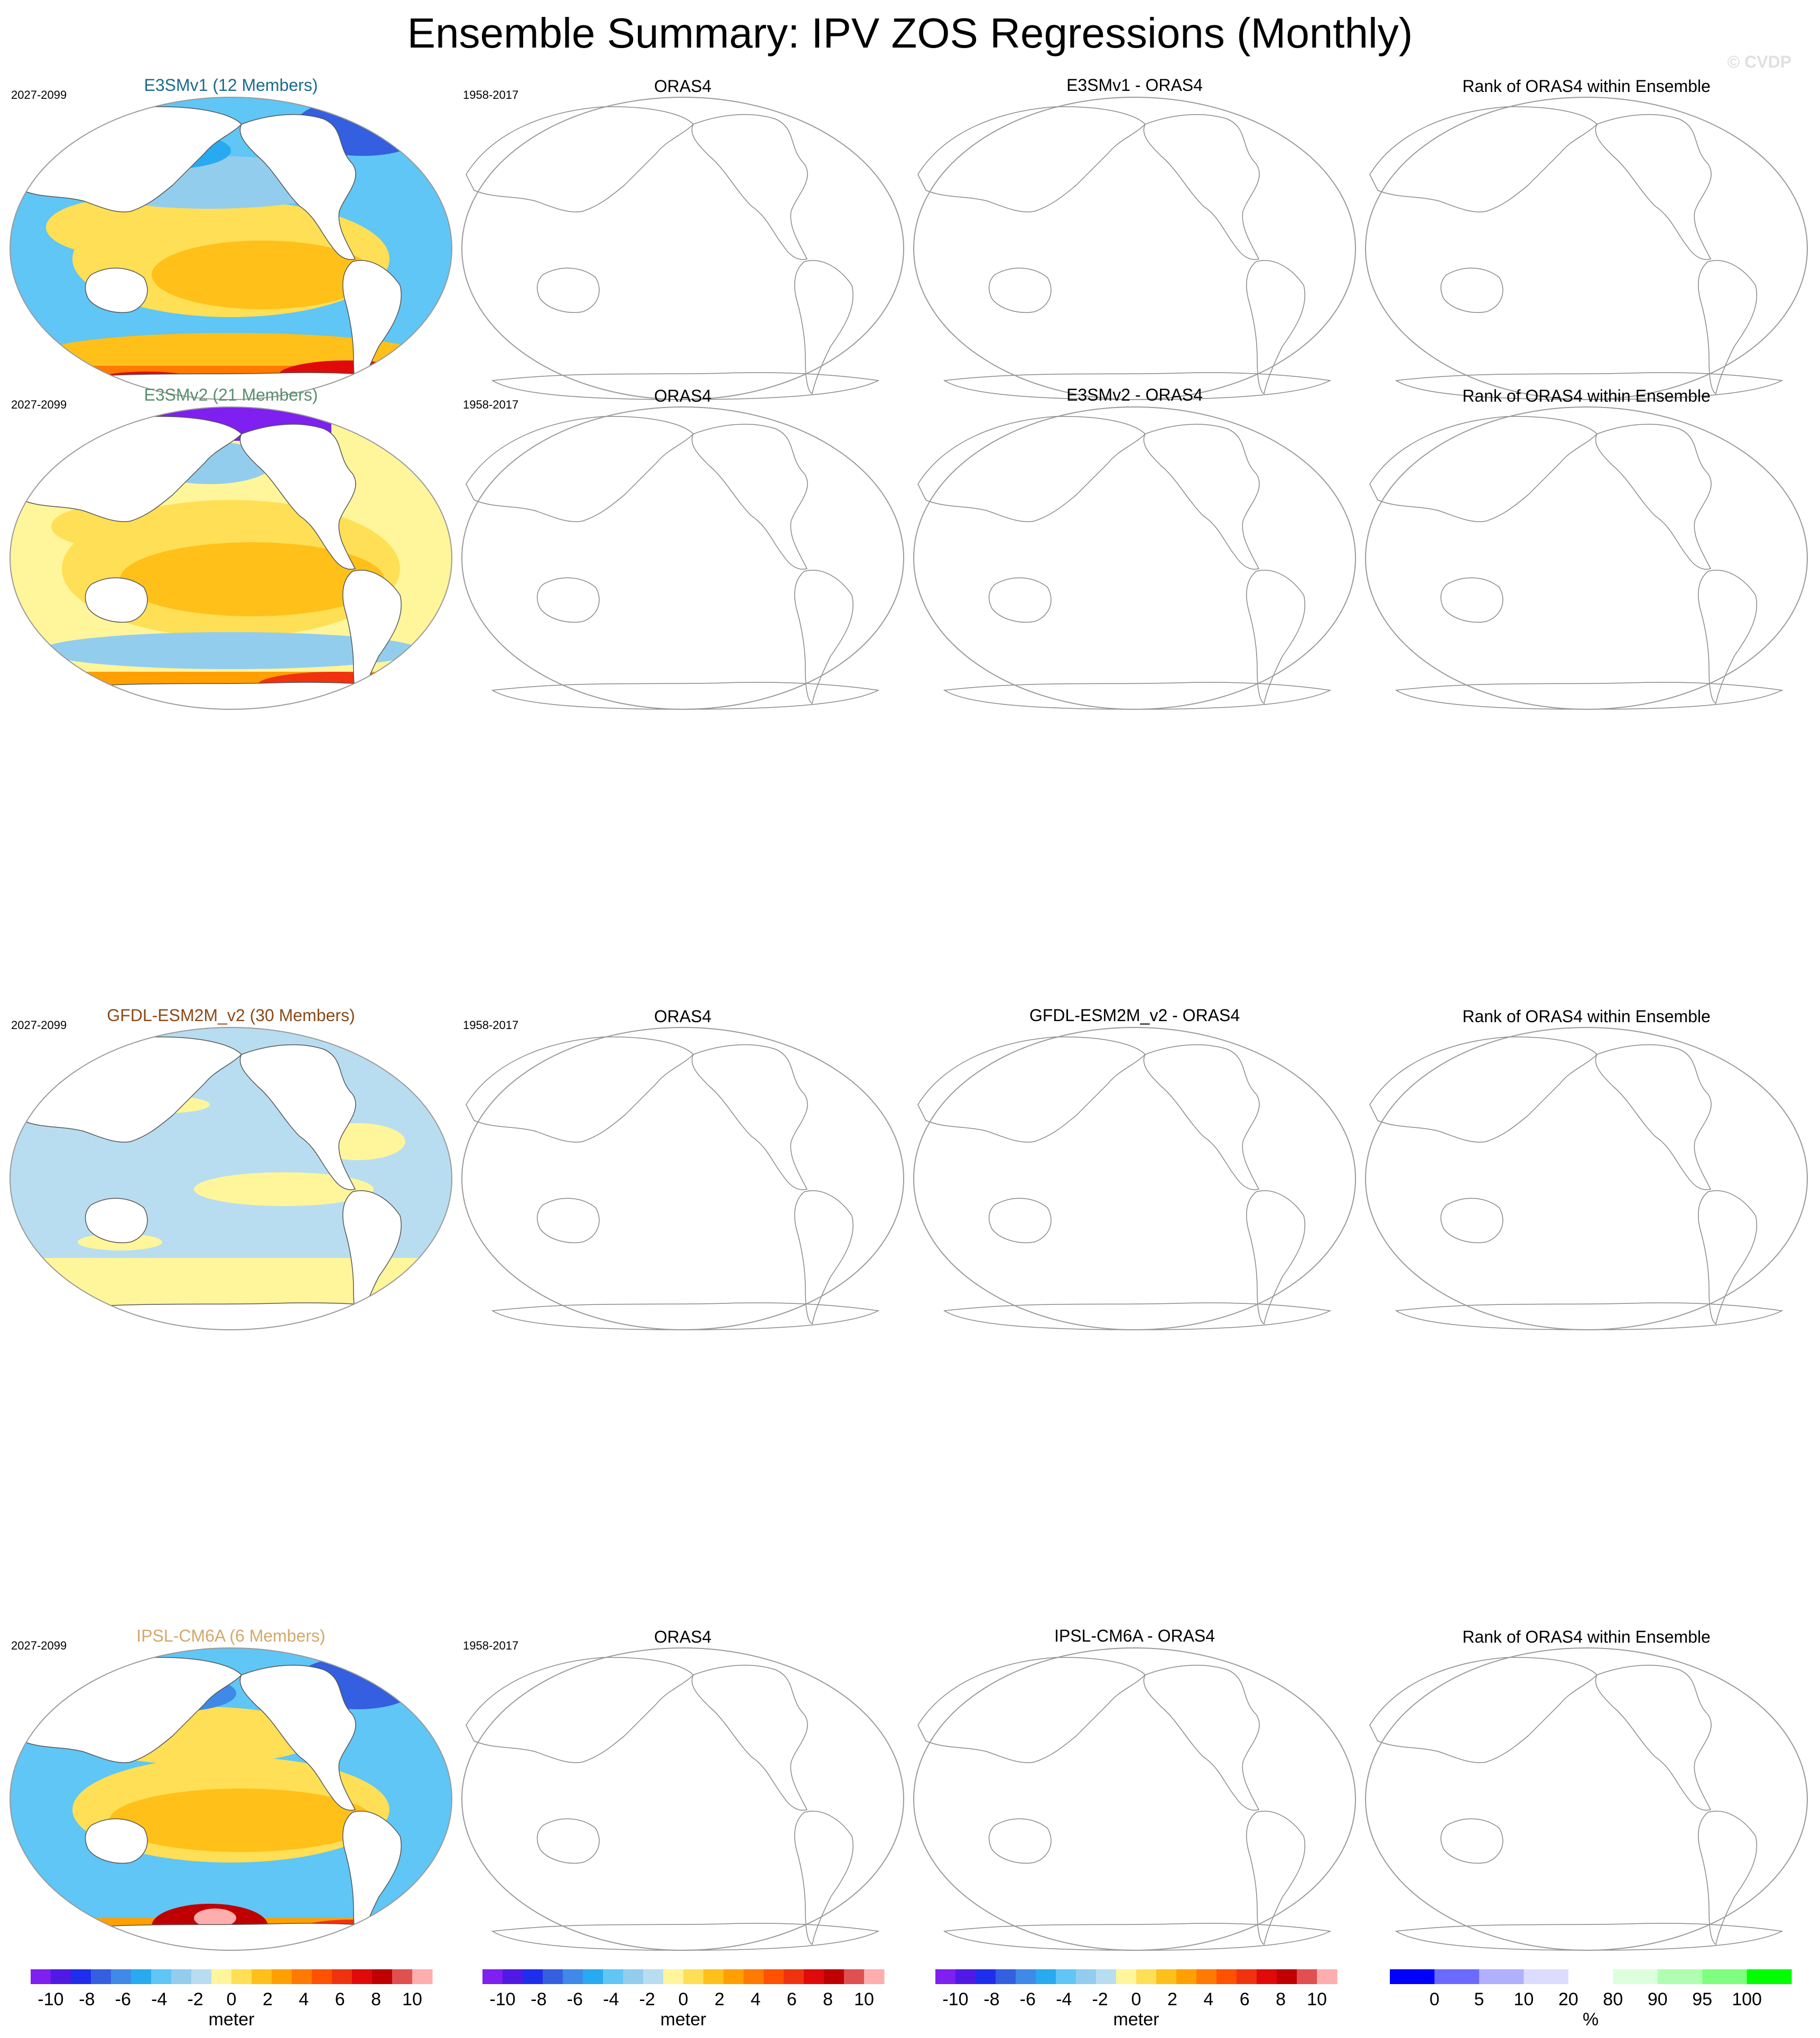 The image size is (1820, 2038). I want to click on colorbar-tick-label: 5, so click(1479, 1999).